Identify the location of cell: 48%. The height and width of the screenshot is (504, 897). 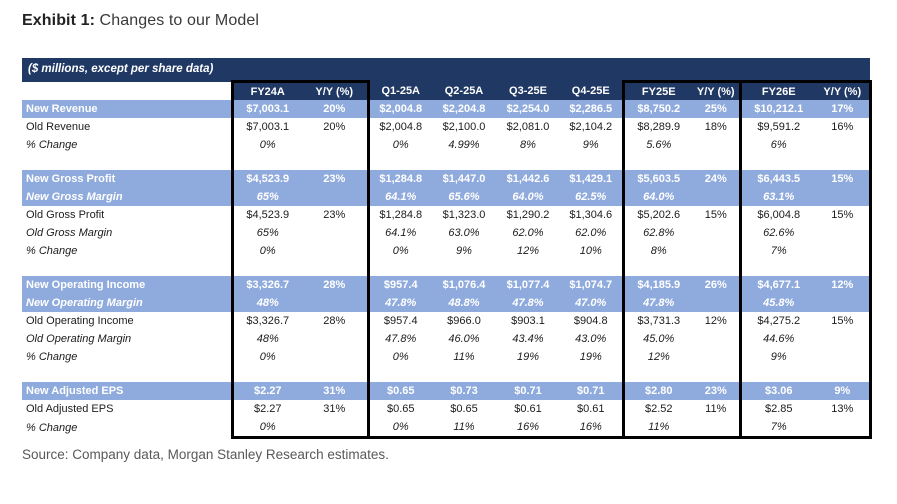
(266, 339).